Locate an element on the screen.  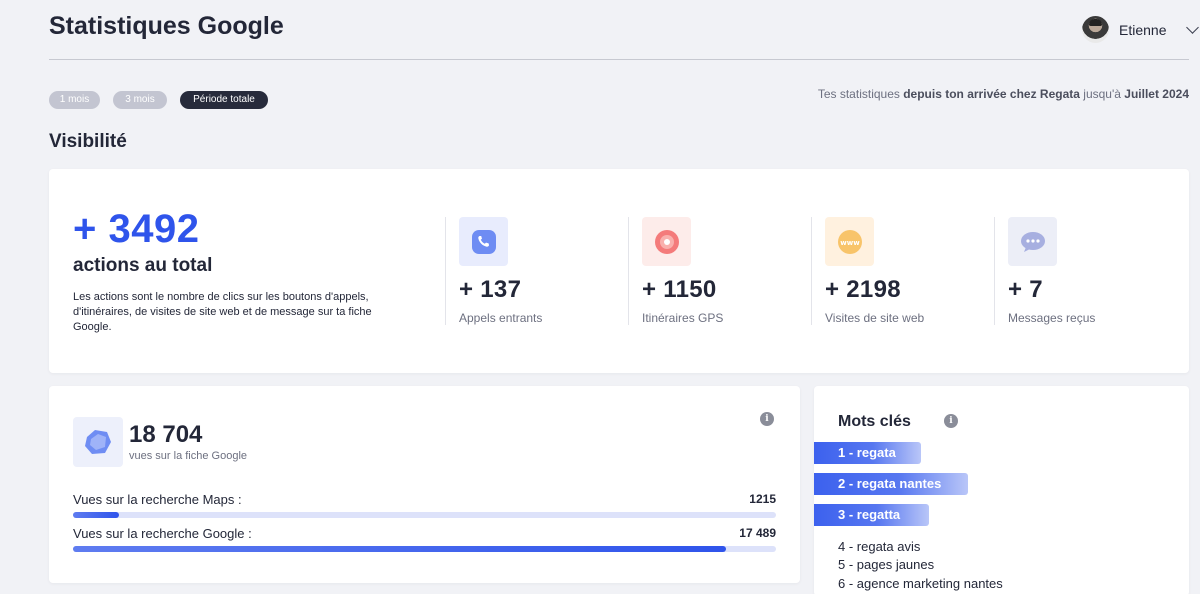
gps-pin-icon is located at coordinates (666, 241).